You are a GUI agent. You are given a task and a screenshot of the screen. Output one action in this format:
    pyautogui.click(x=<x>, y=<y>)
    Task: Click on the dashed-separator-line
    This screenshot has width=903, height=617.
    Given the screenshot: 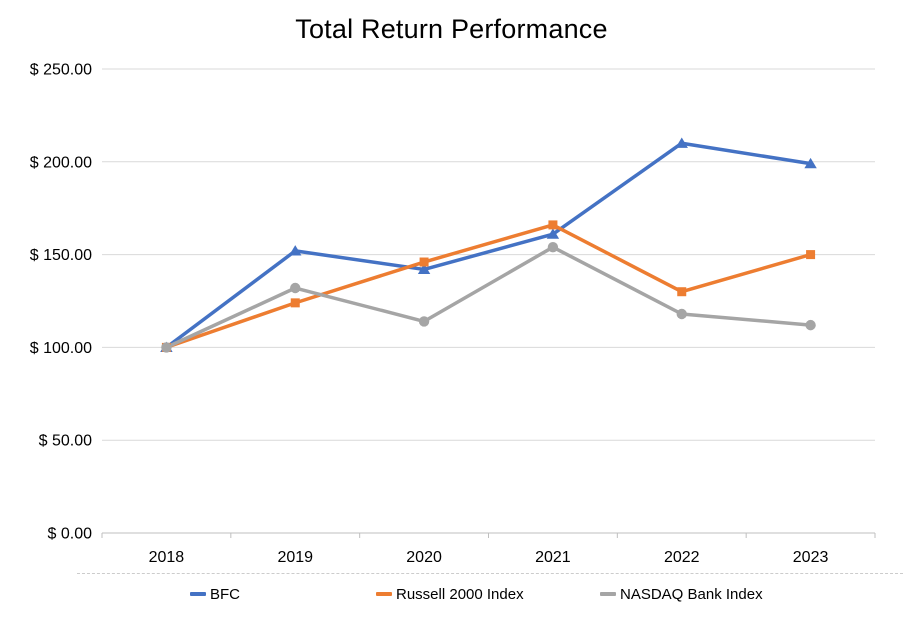 What is the action you would take?
    pyautogui.click(x=490, y=573)
    